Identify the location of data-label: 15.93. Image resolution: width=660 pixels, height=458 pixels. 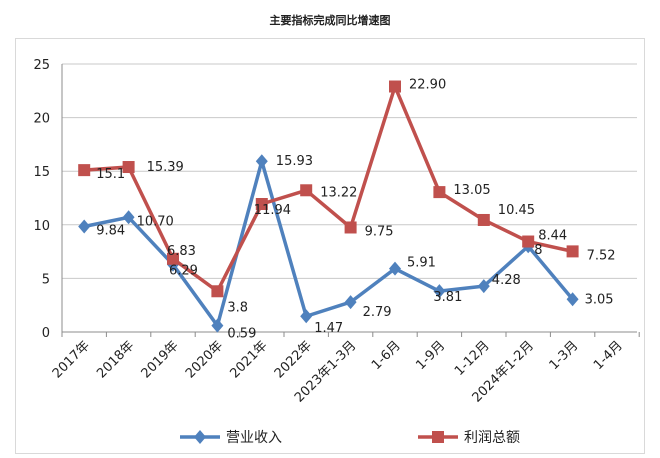
(294, 161).